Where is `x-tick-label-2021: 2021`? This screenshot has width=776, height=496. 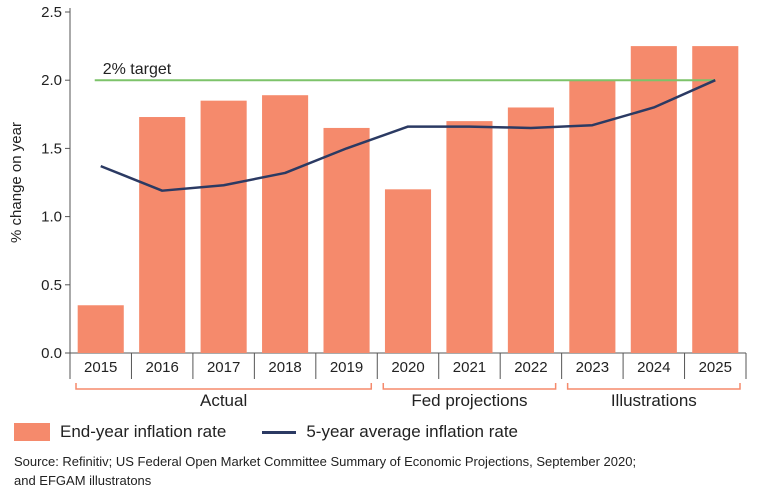
x-tick-label-2021: 2021 is located at coordinates (469, 367).